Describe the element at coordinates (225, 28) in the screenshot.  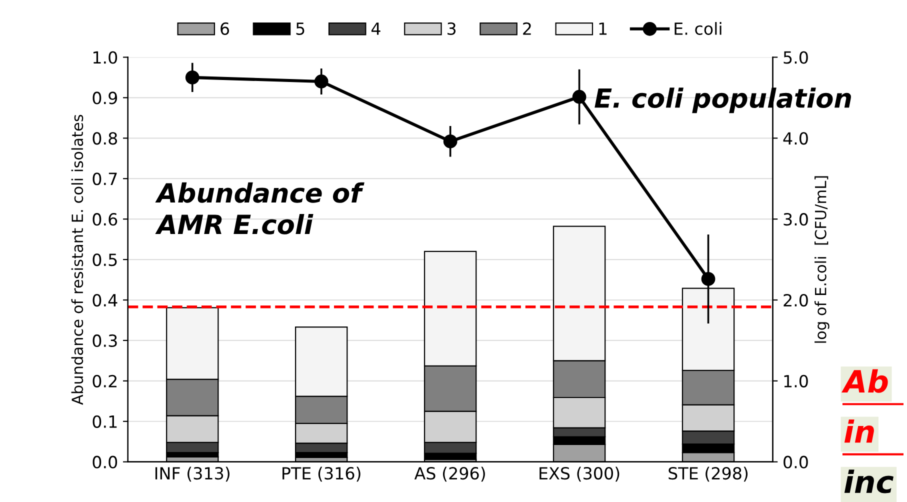
I see `legend-label: 6` at that location.